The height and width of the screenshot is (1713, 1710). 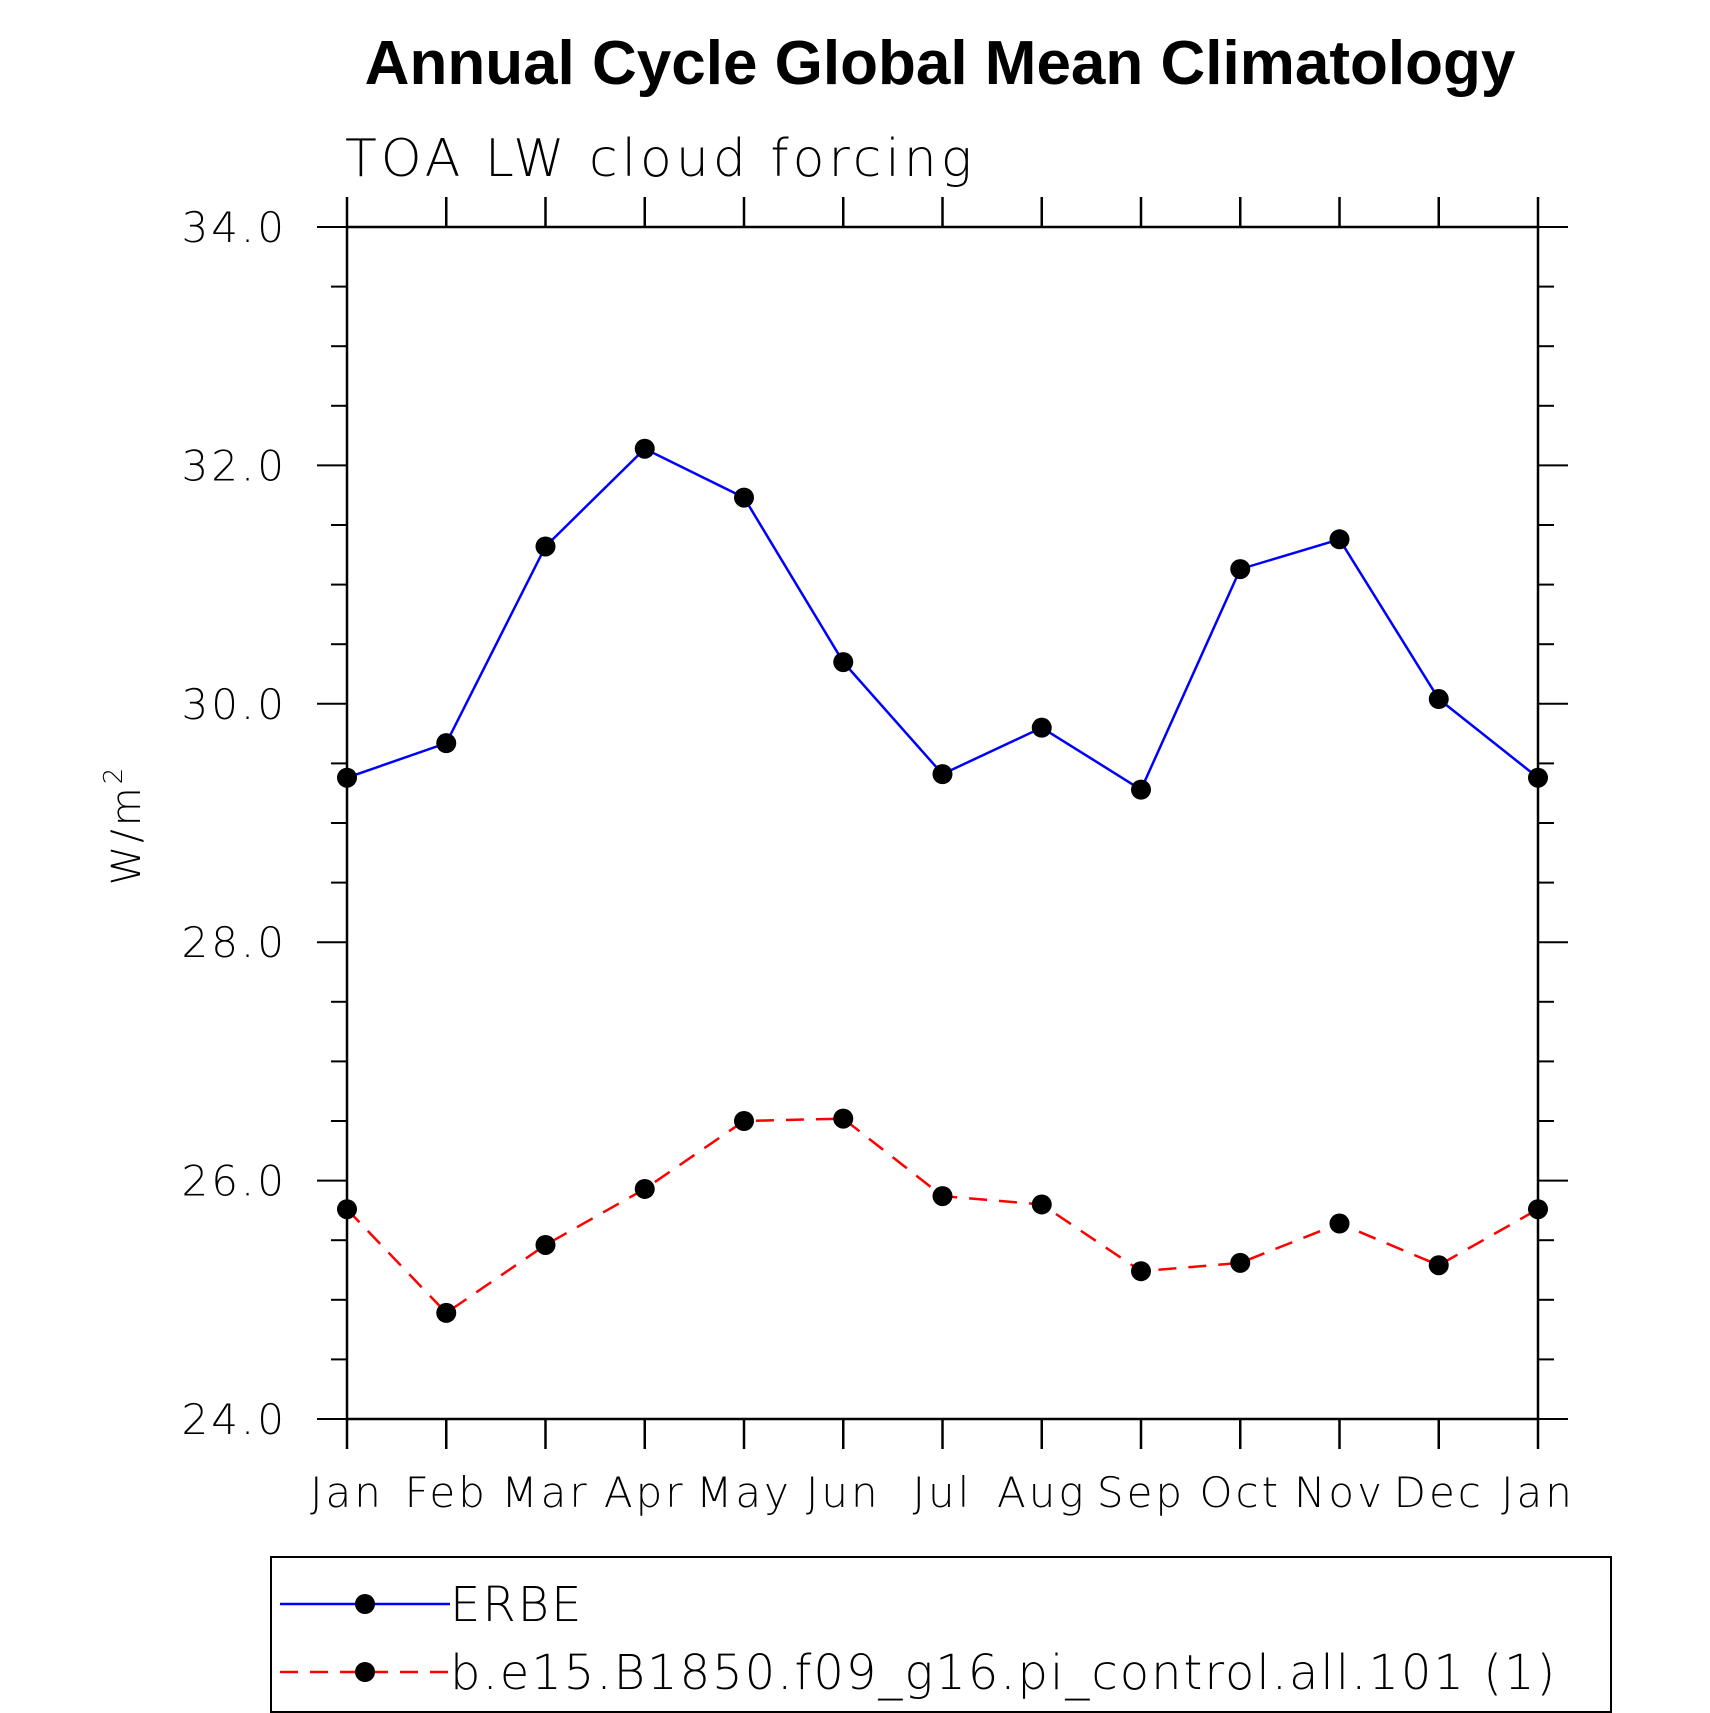 I want to click on x-tick-label: Jun, so click(x=843, y=1492).